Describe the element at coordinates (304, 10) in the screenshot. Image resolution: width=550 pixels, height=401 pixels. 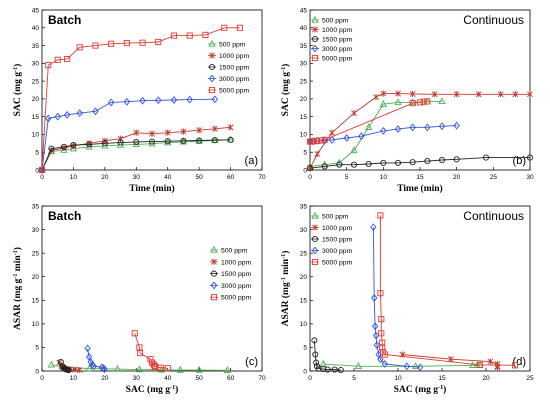
I see `y-tick-label: 45` at that location.